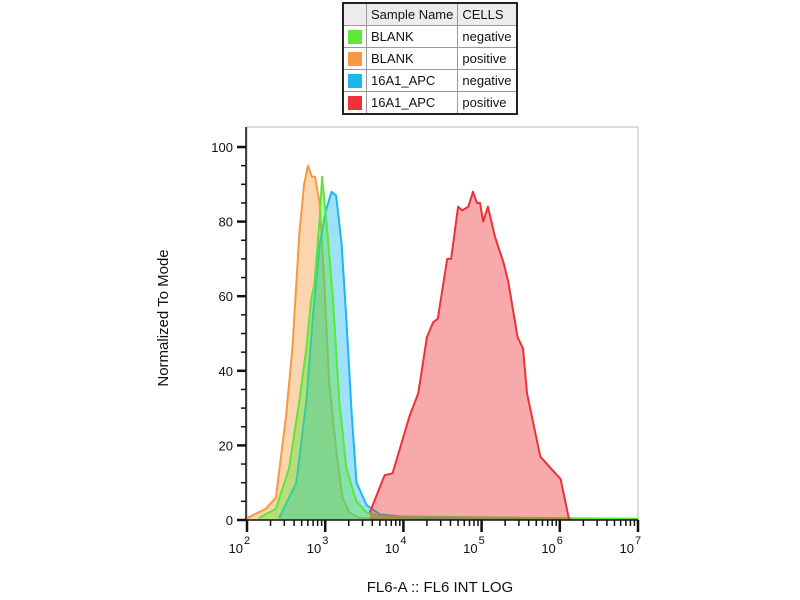  Describe the element at coordinates (487, 80) in the screenshot. I see `legend-cells: negative` at that location.